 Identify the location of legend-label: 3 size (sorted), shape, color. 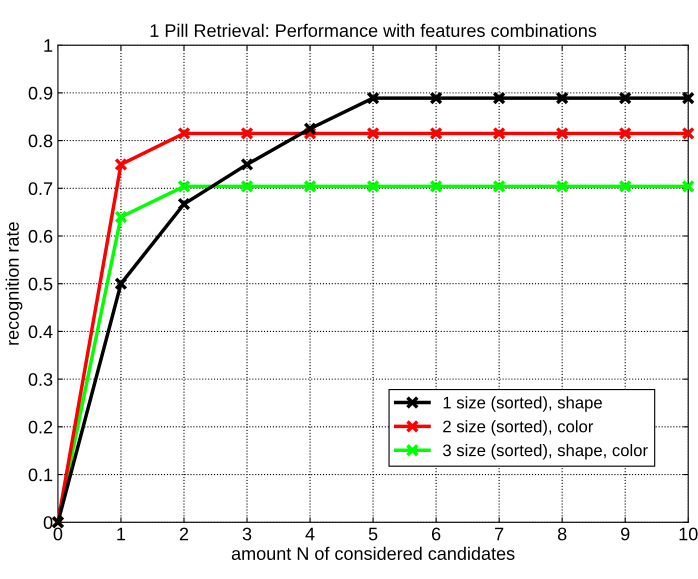
(545, 452).